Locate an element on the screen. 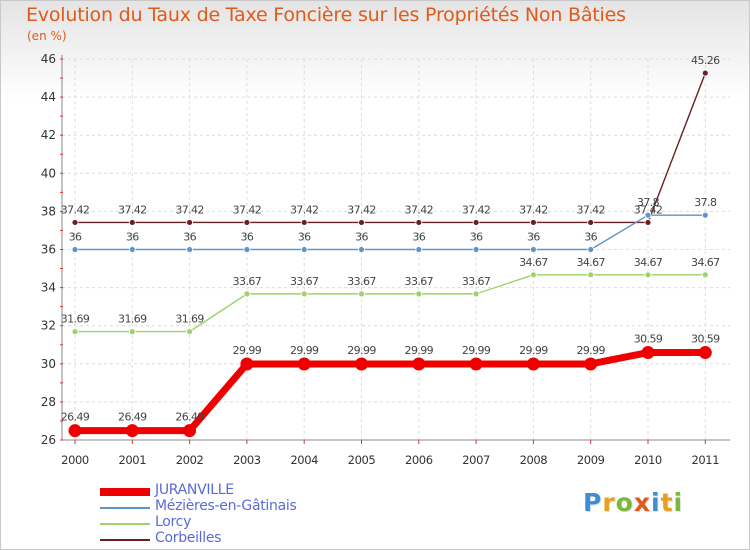  y-tick-label: 28 is located at coordinates (48, 402).